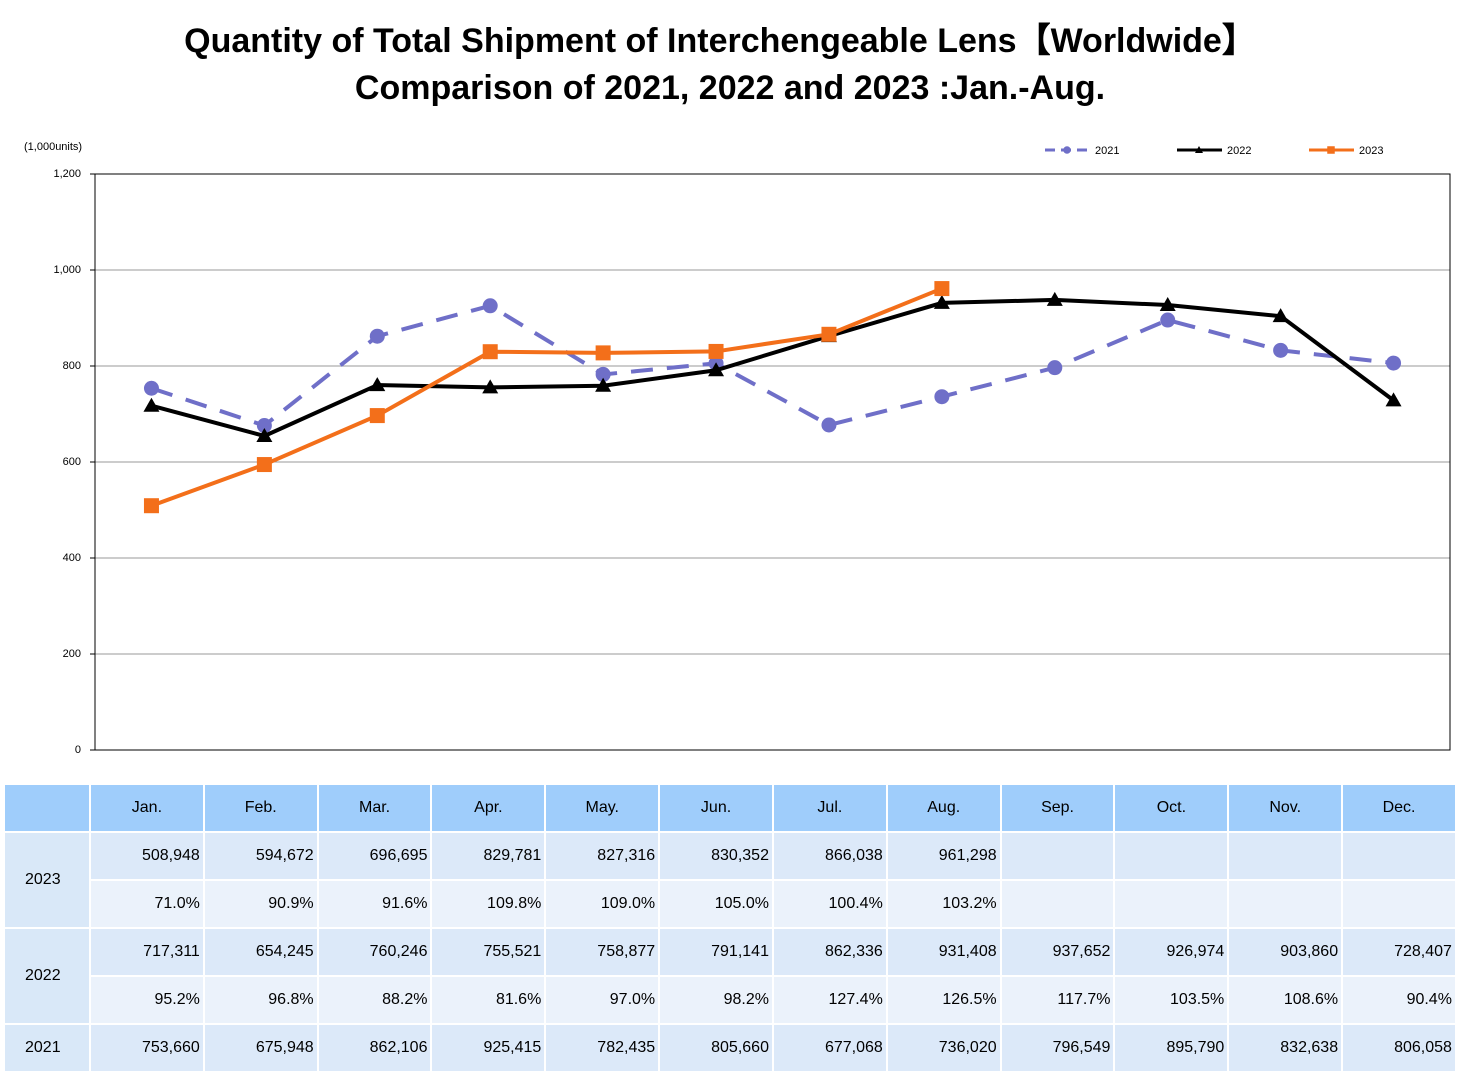 The image size is (1460, 1079). What do you see at coordinates (1399, 808) in the screenshot?
I see `header-cell: Dec.` at bounding box center [1399, 808].